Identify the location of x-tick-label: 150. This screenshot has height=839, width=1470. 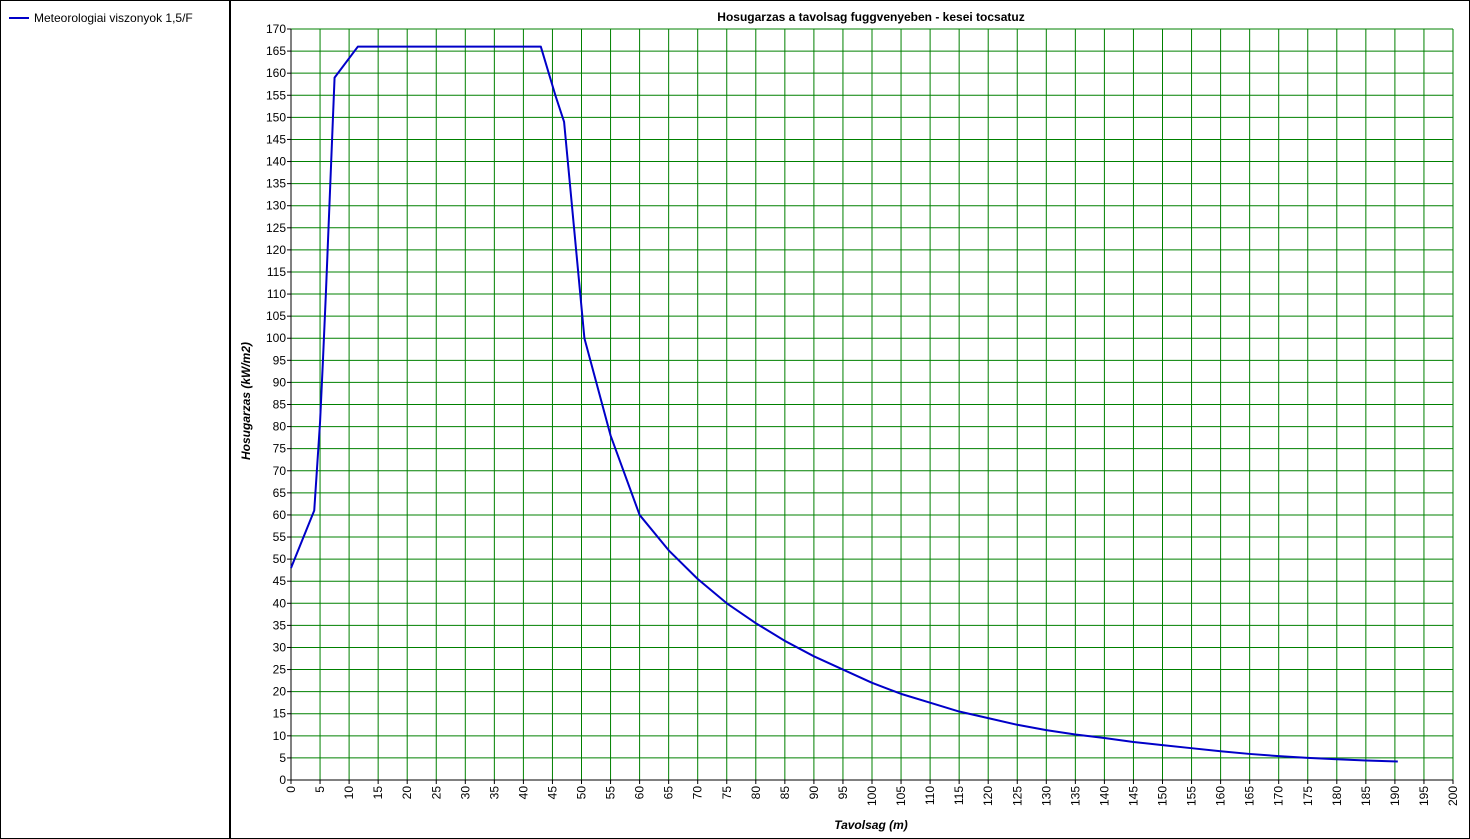
(1163, 796).